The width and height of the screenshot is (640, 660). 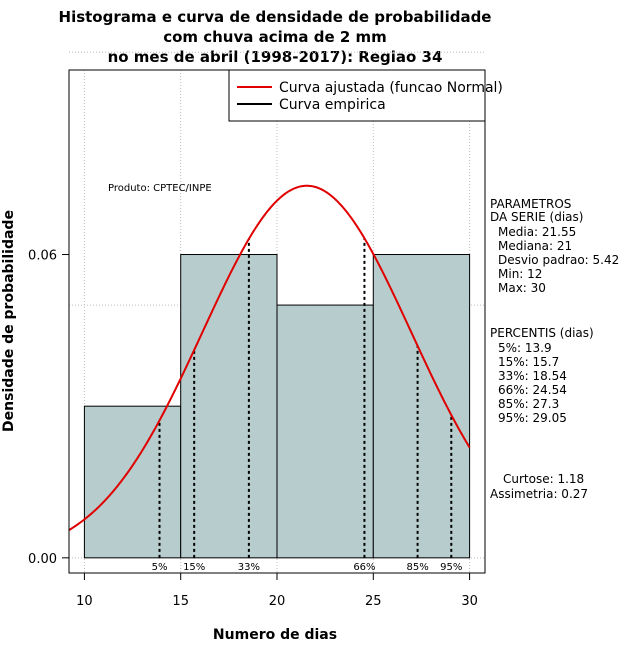 I want to click on x-axis-title: Numero de dias, so click(x=275, y=635).